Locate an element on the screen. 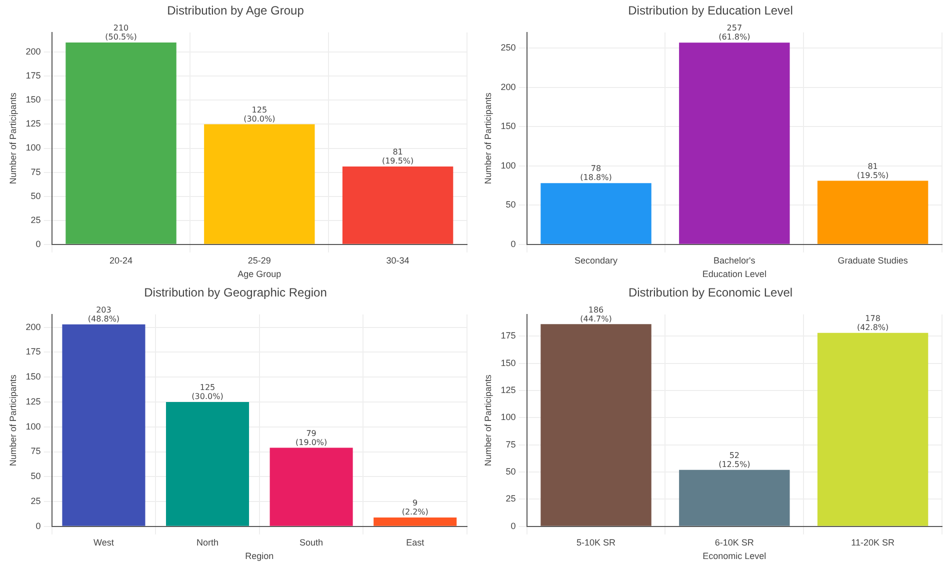 Image resolution: width=950 pixels, height=565 pixels. chart-title: Distribution by Education Level is located at coordinates (710, 11).